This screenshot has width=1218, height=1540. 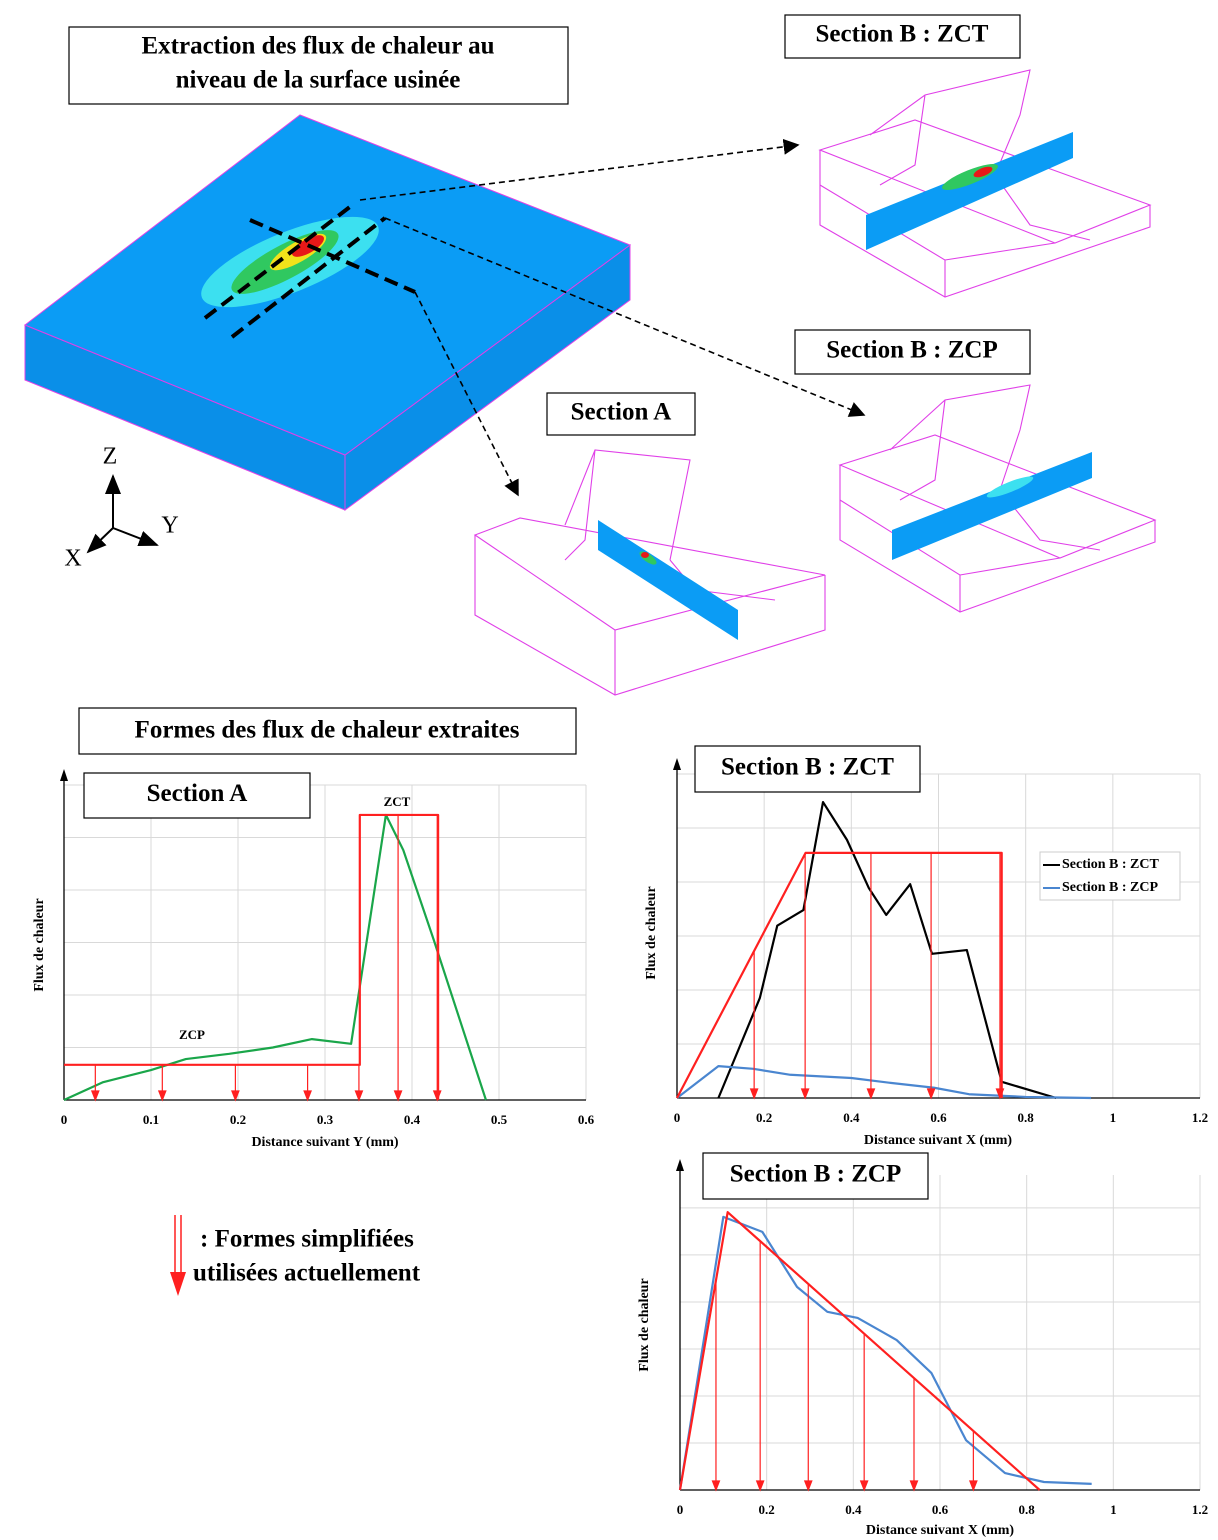 I want to click on axis-name: Y, so click(x=169, y=526).